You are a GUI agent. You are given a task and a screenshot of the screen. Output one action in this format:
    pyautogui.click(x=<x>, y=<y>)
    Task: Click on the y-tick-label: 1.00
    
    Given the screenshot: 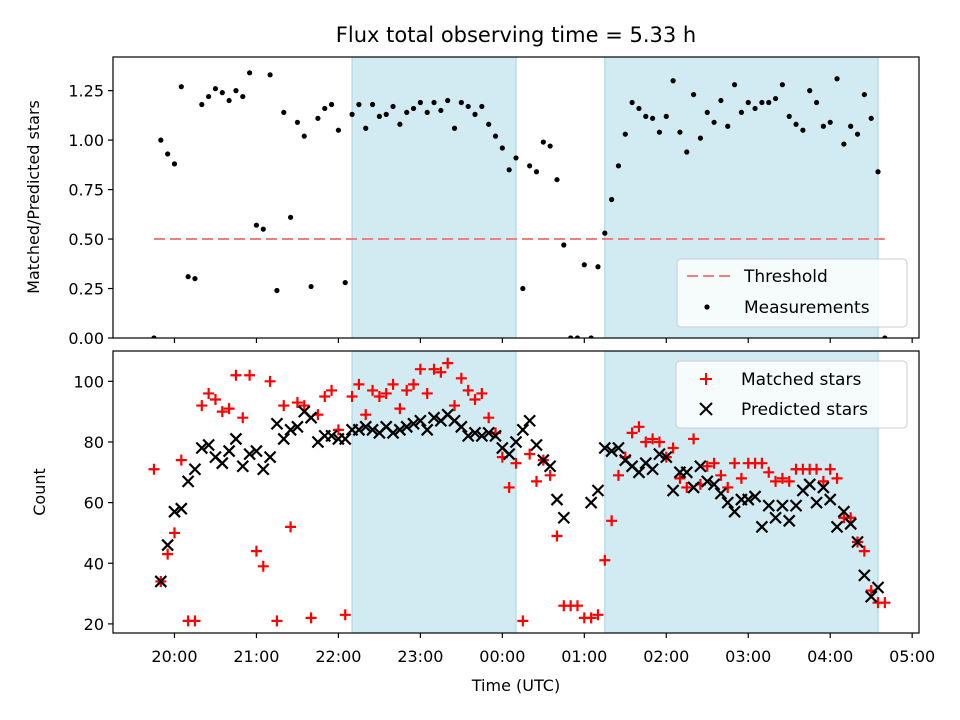 What is the action you would take?
    pyautogui.click(x=86, y=140)
    